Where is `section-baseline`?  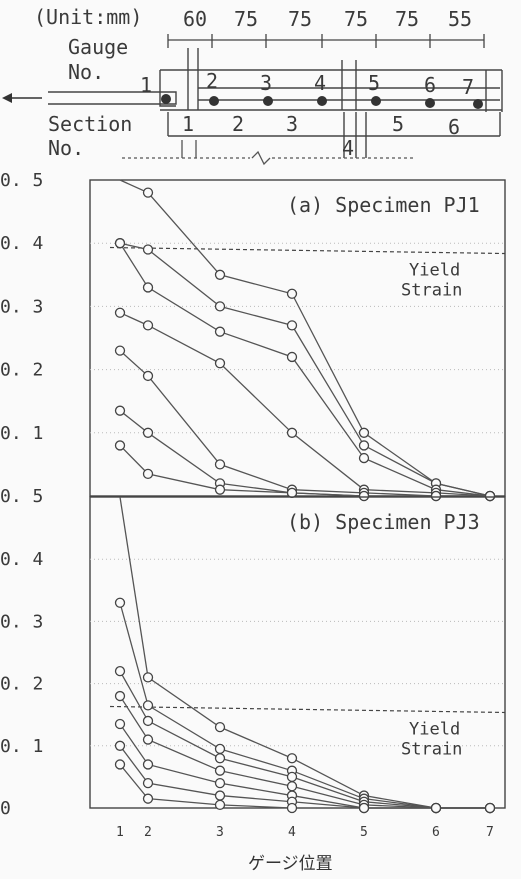 section-baseline is located at coordinates (269, 153).